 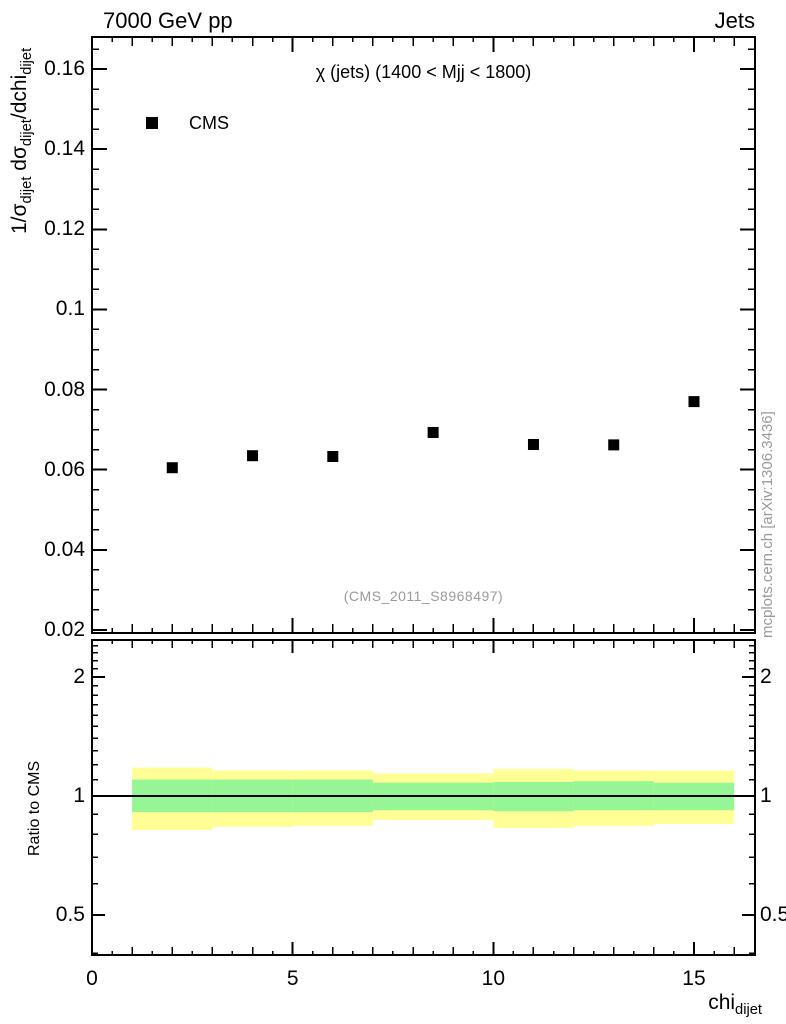 What do you see at coordinates (187, 123) in the screenshot?
I see `legend: CMS` at bounding box center [187, 123].